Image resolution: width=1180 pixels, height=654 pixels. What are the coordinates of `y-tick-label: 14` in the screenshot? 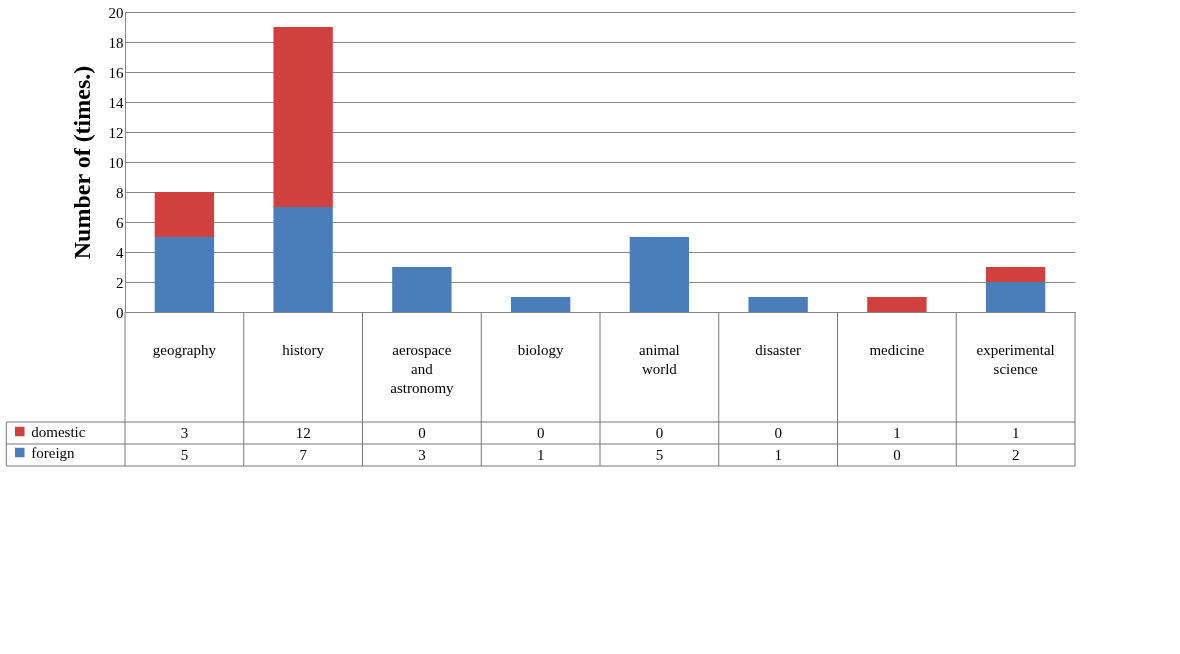 It's located at (116, 102).